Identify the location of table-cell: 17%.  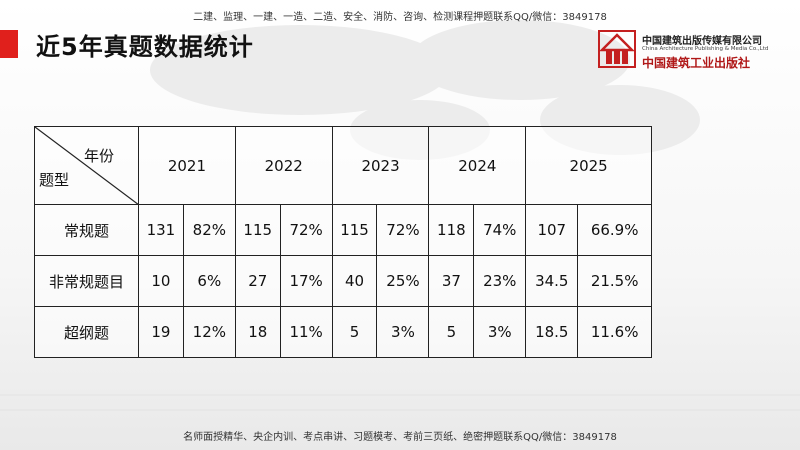
(306, 281).